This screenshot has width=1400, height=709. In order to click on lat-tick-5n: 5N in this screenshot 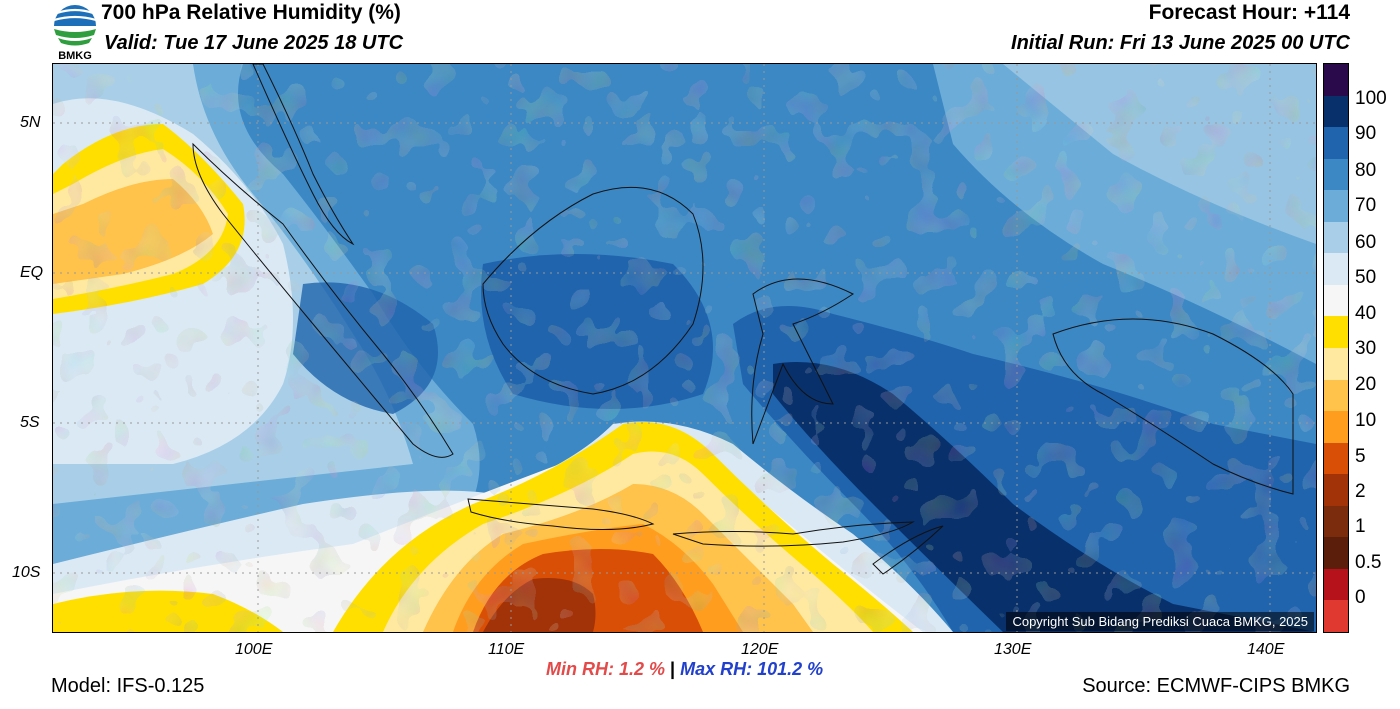, I will do `click(30, 122)`.